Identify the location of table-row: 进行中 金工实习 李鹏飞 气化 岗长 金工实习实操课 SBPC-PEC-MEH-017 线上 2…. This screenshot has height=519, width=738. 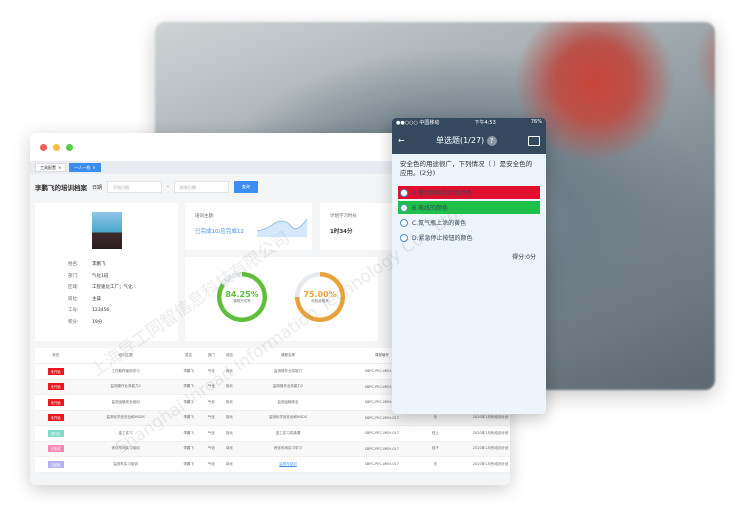
(272, 433).